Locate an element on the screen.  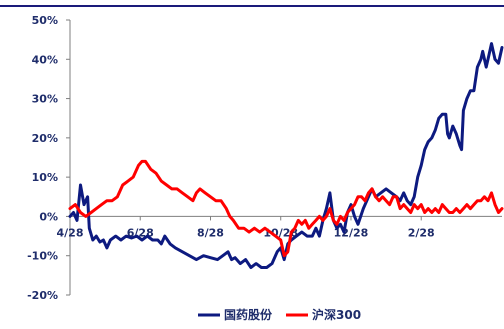
legend-label: 沪深300 is located at coordinates (336, 314).